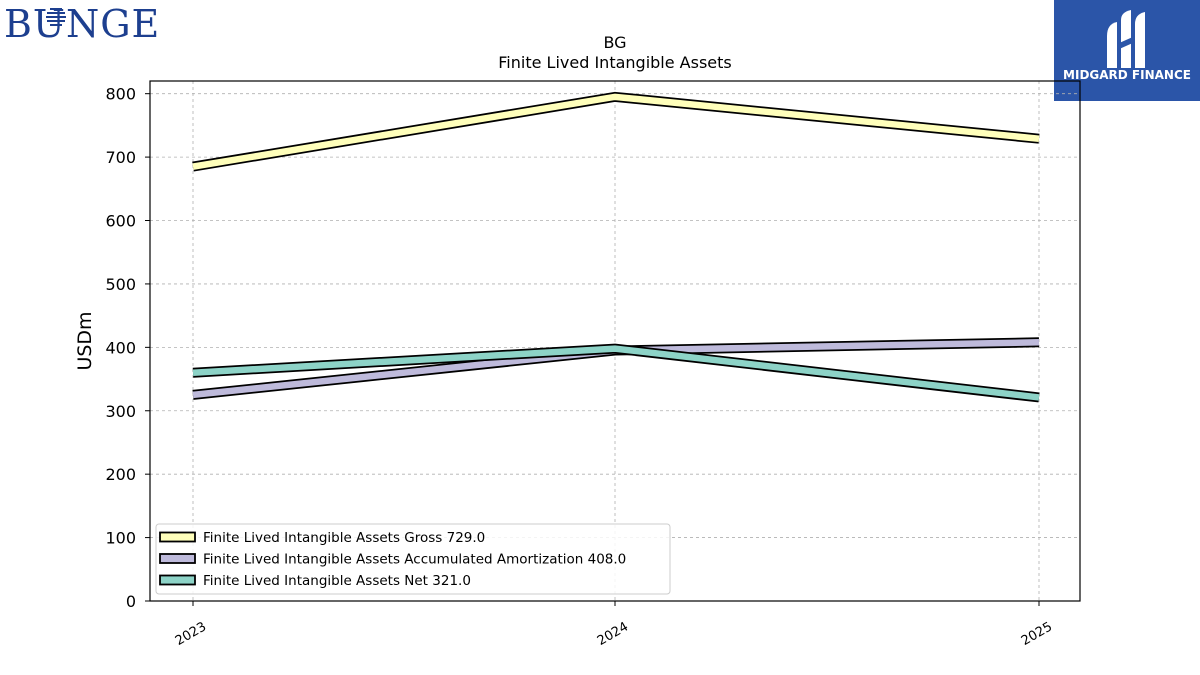  What do you see at coordinates (614, 62) in the screenshot?
I see `chart-subtitle: Finite Lived Intangible Assets` at bounding box center [614, 62].